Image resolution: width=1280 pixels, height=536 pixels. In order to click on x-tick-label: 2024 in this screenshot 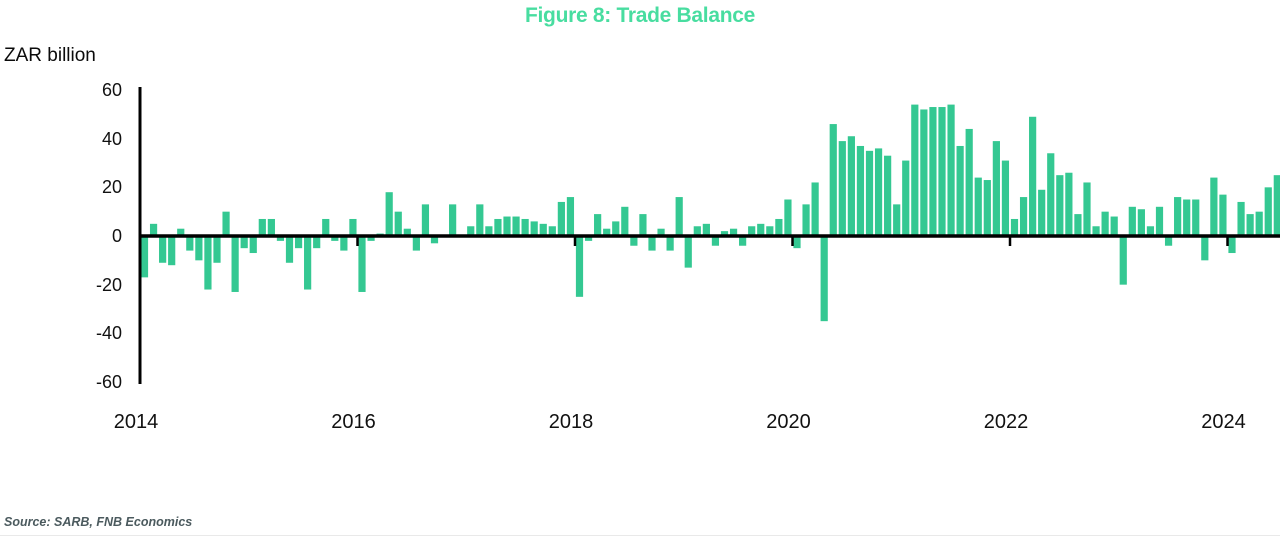, I will do `click(1223, 422)`.